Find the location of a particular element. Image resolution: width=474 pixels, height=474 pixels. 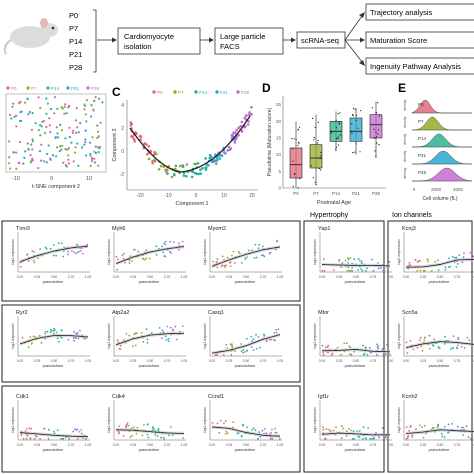

gene-xtick: 0.50 is located at coordinates (440, 445).